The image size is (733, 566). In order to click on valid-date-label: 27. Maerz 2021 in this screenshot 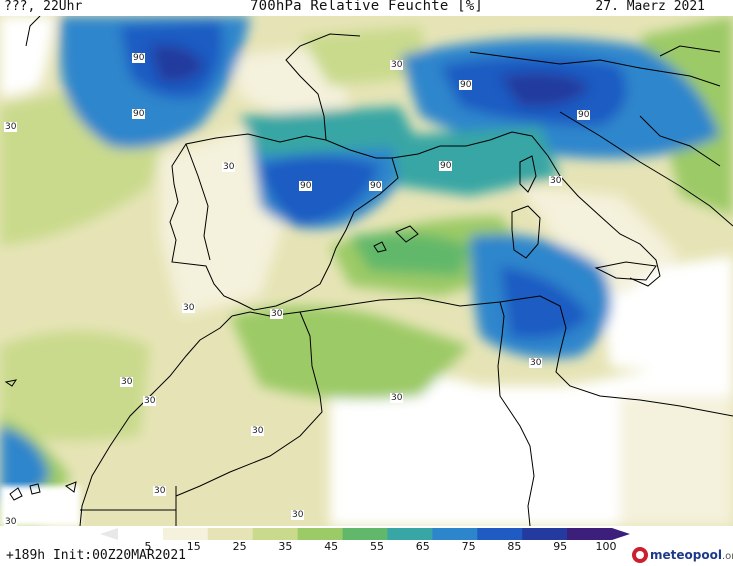, I will do `click(650, 7)`.